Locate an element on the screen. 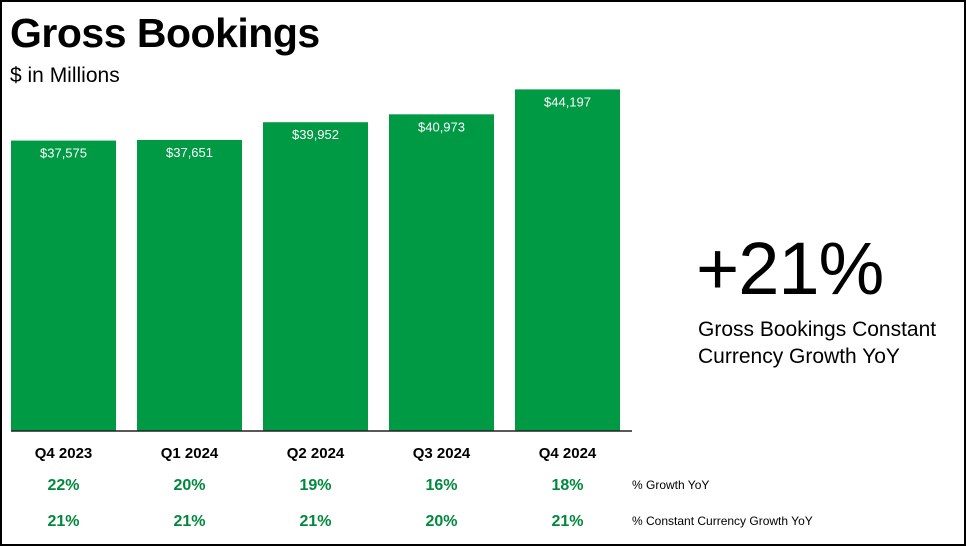 The width and height of the screenshot is (966, 546). x-tick-label: Q4 2023 is located at coordinates (64, 453).